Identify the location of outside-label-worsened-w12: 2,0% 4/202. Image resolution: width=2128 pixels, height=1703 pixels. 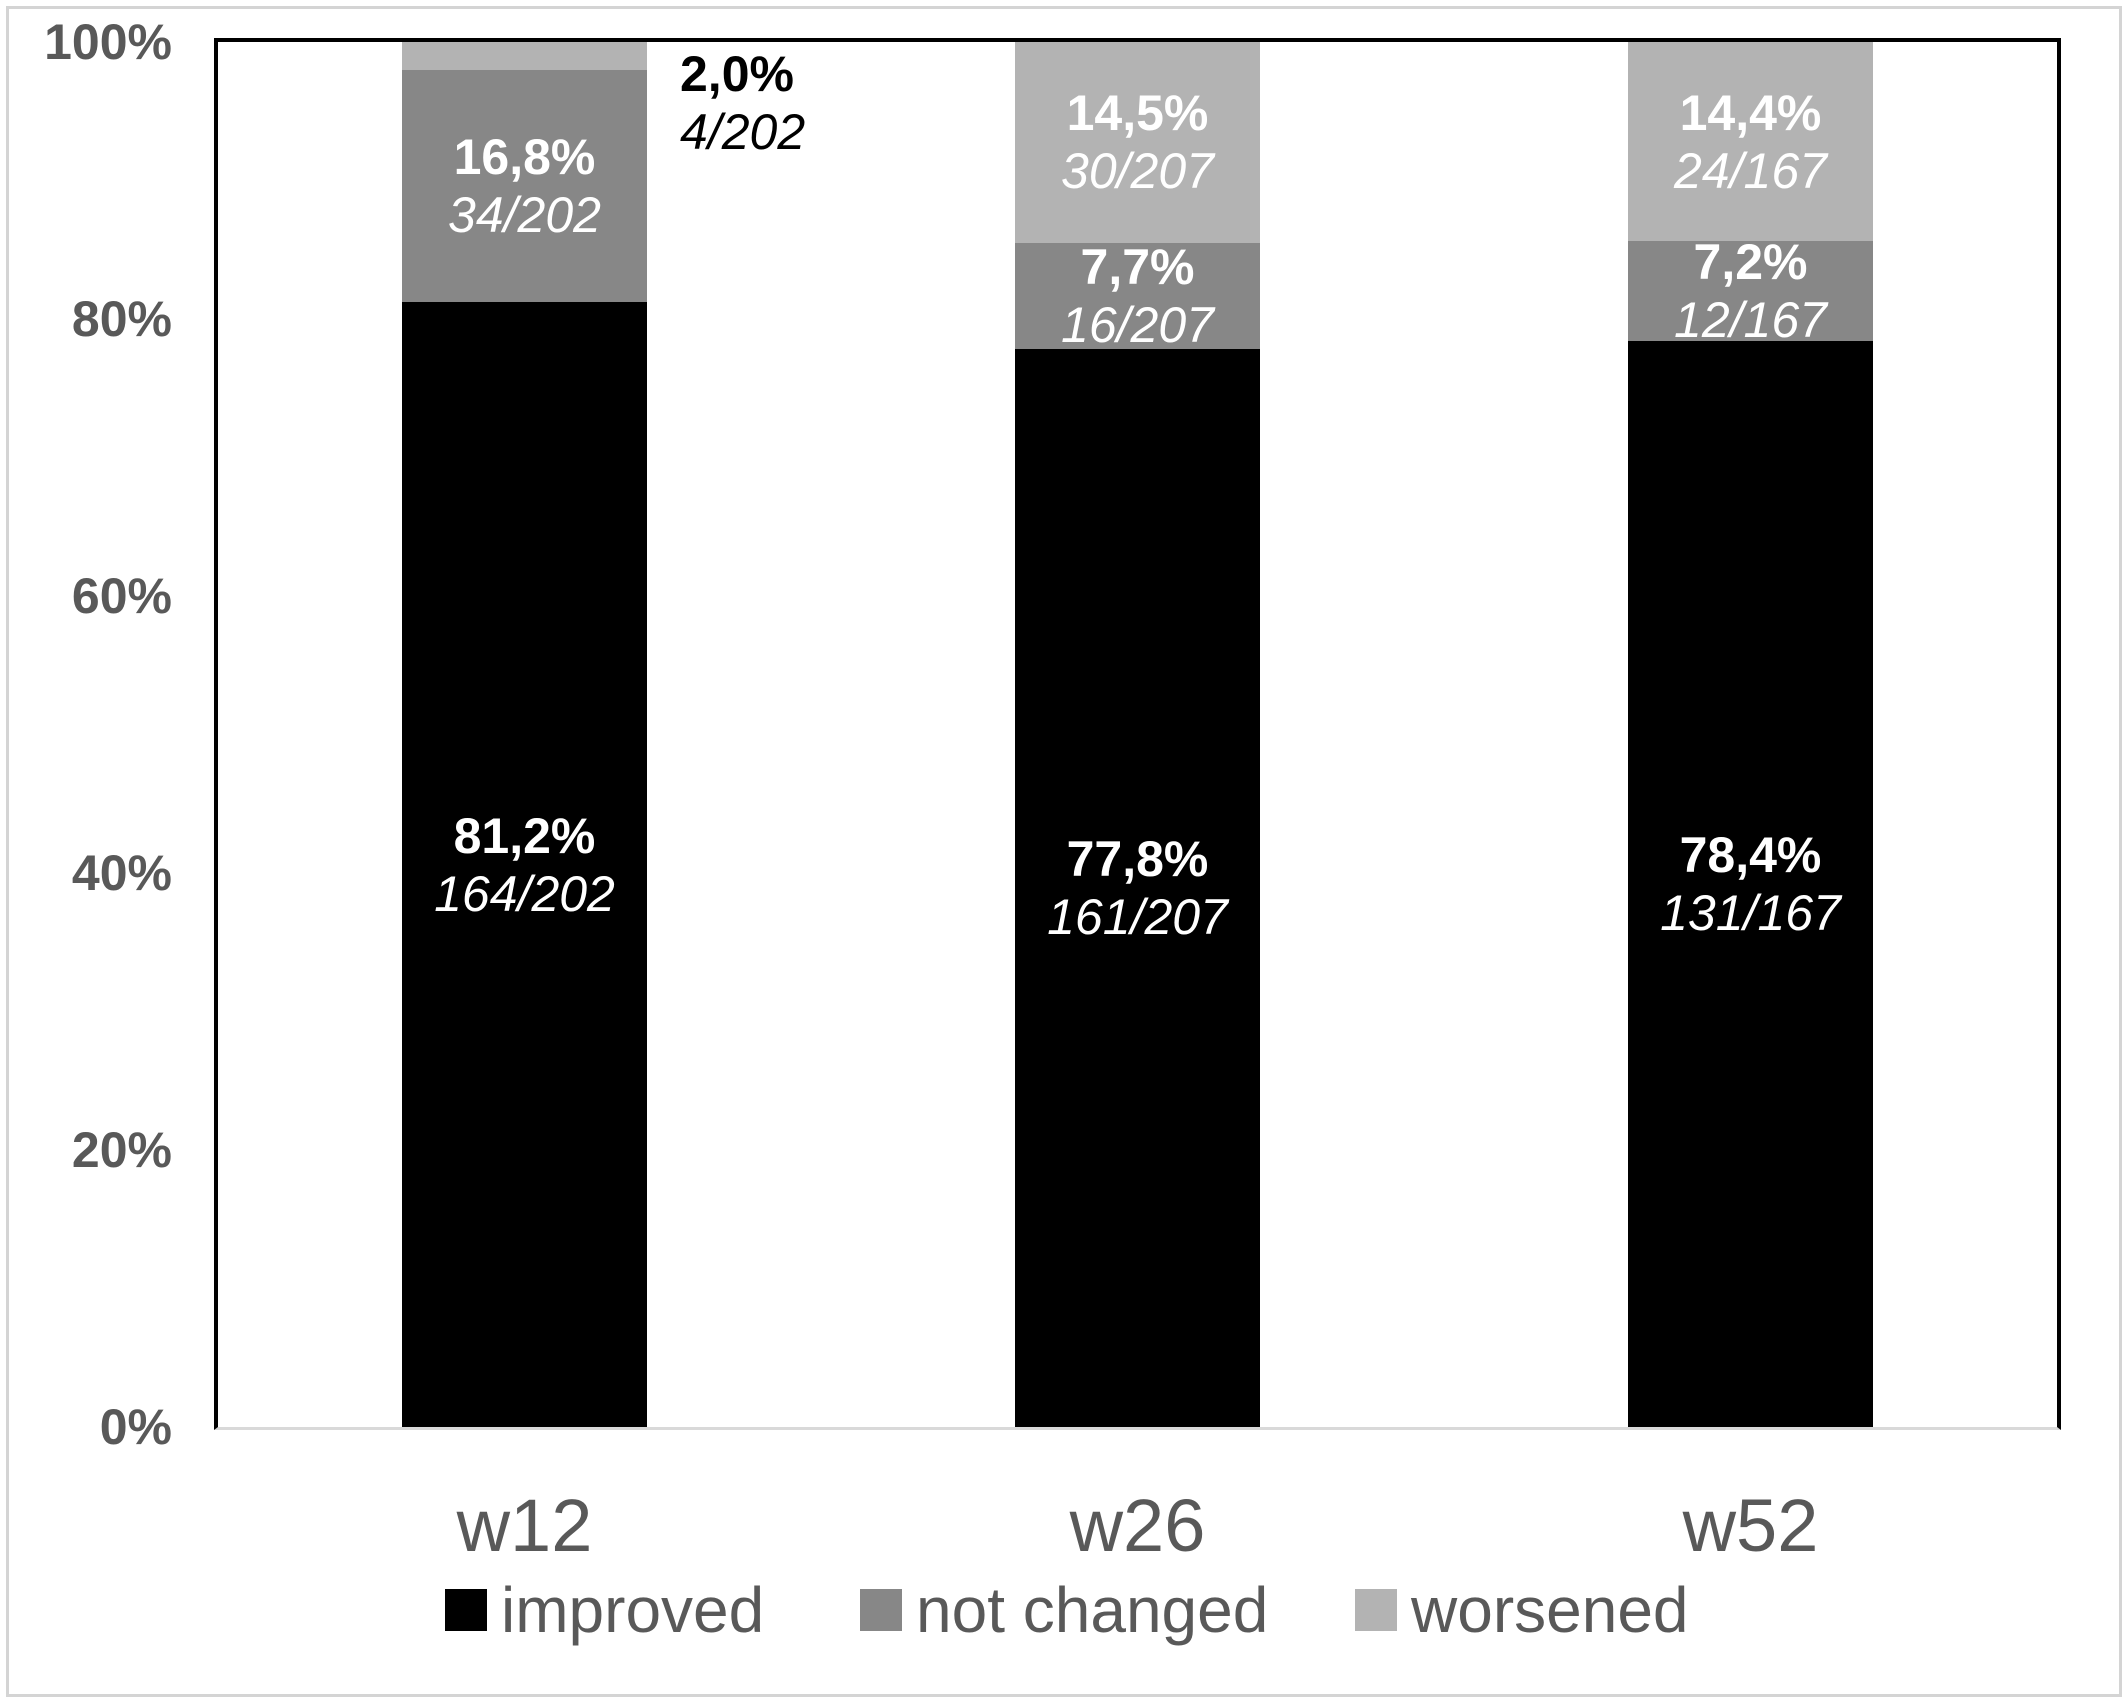
(742, 103).